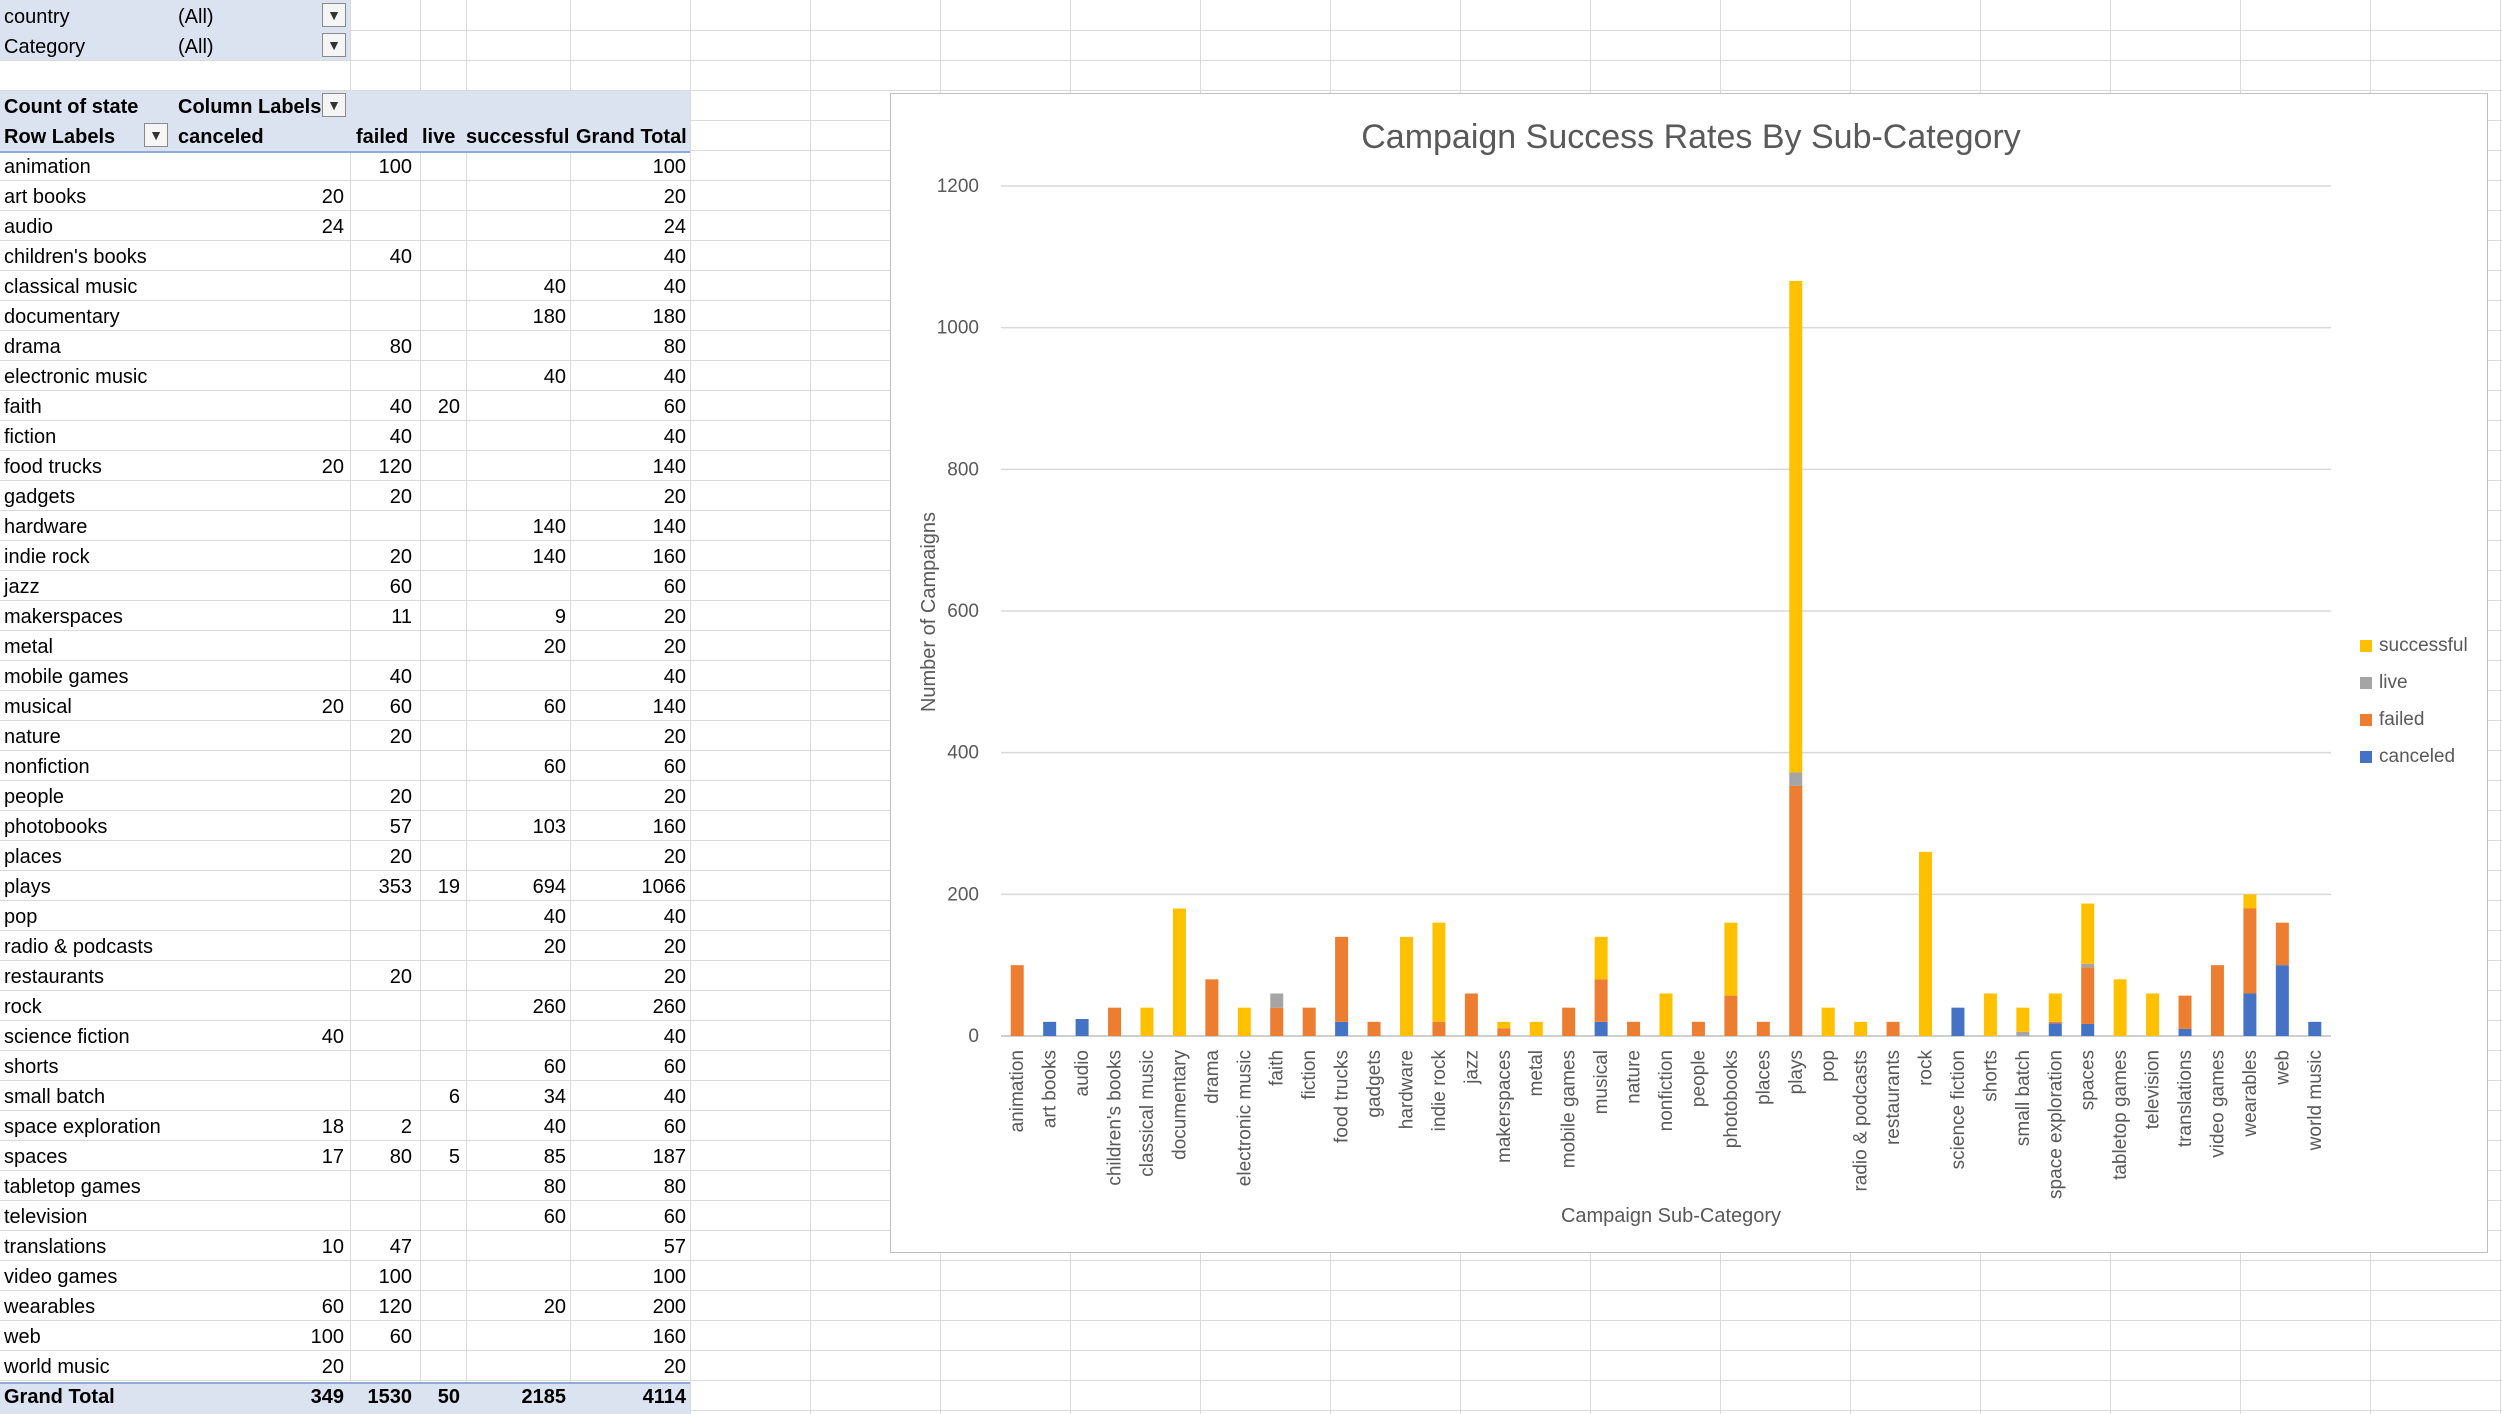 The width and height of the screenshot is (2502, 1414). What do you see at coordinates (28, 227) in the screenshot?
I see `pivot-row-label: audio` at bounding box center [28, 227].